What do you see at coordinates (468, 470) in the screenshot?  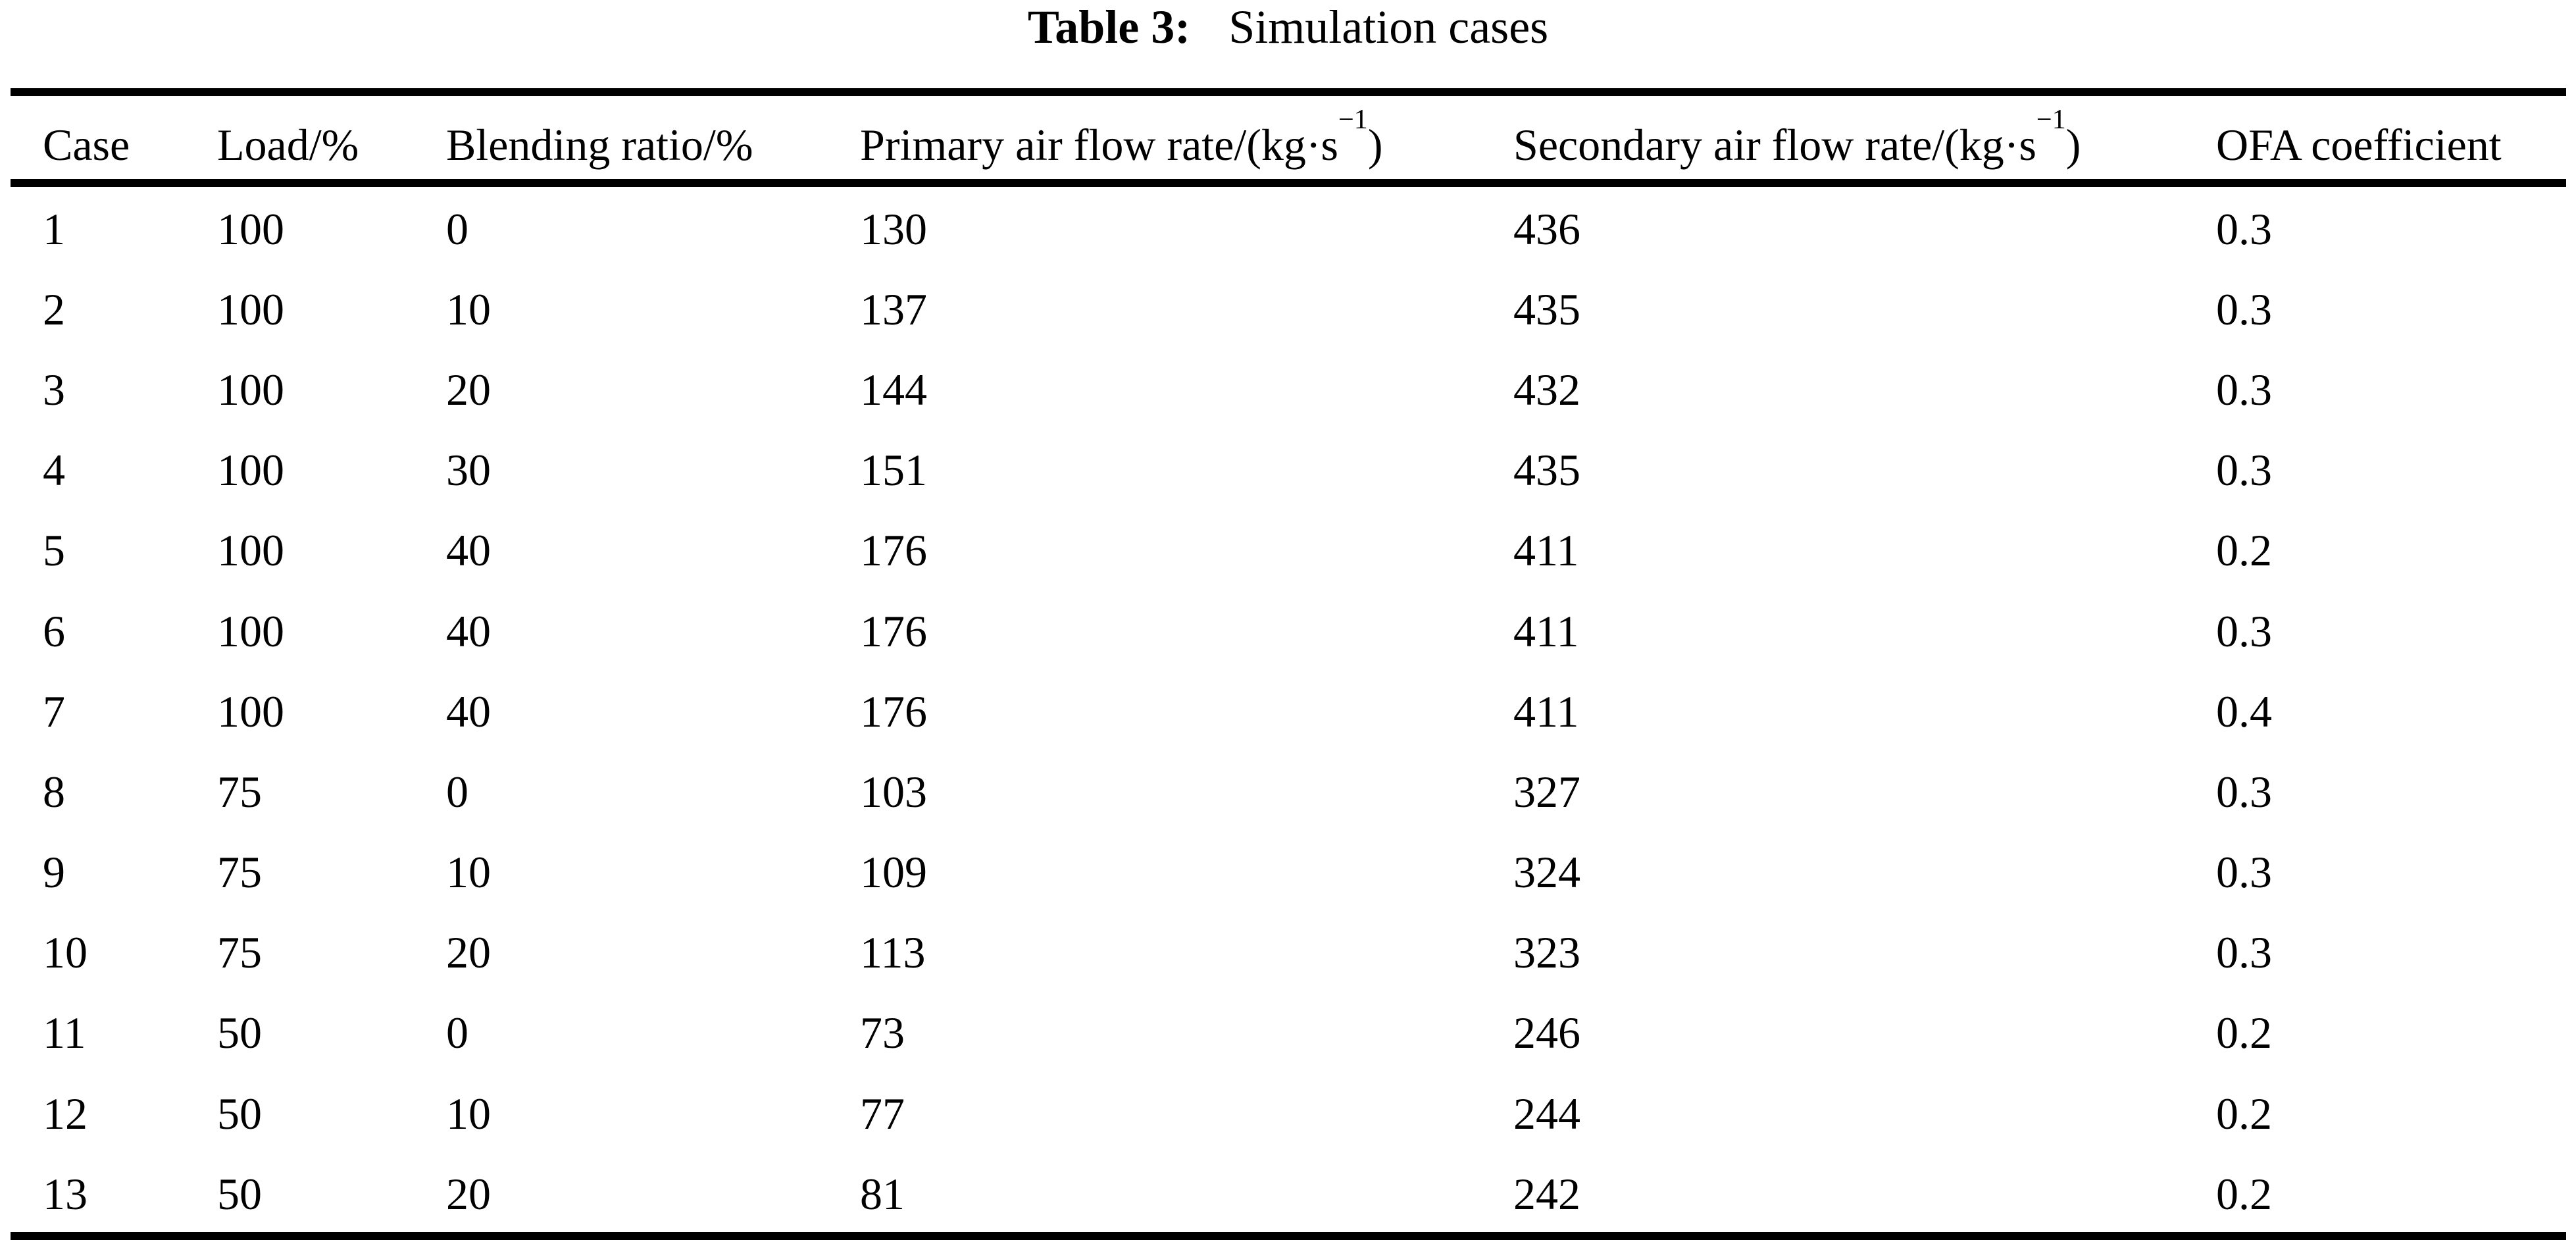 I see `table-cell: 30` at bounding box center [468, 470].